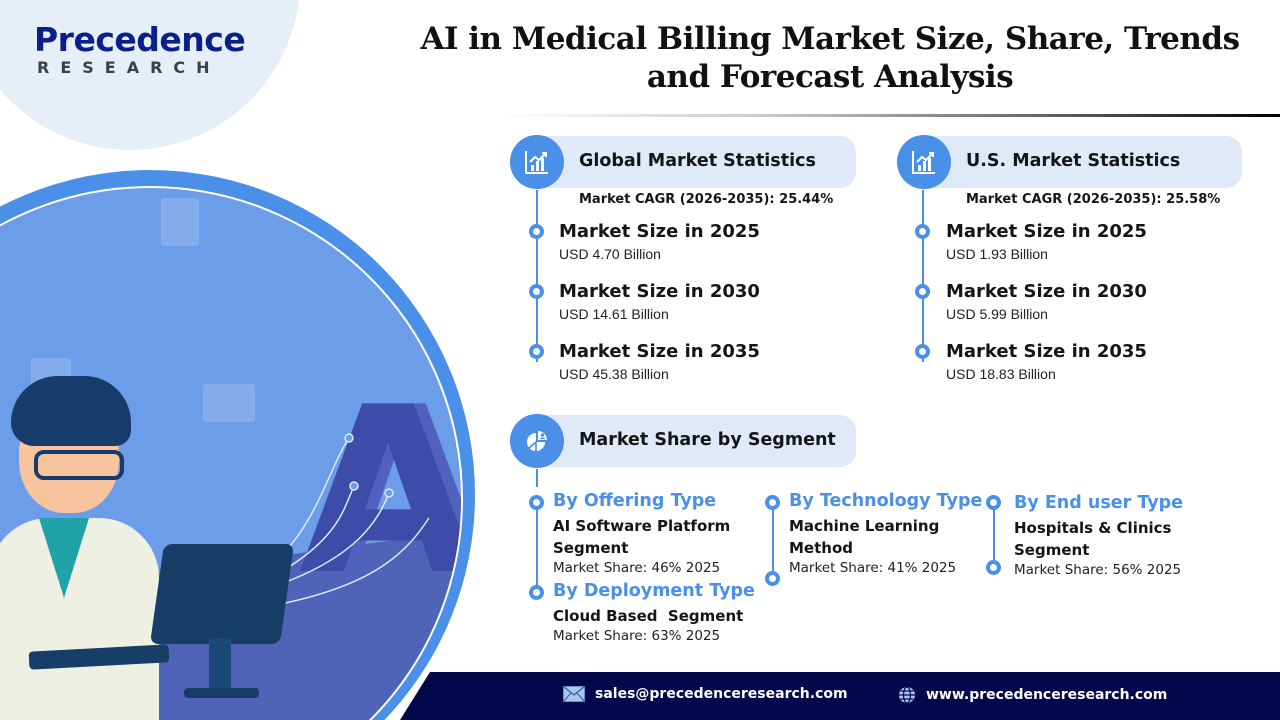 Image resolution: width=1280 pixels, height=720 pixels. What do you see at coordinates (140, 39) in the screenshot?
I see `logo-wordmark: Precedence` at bounding box center [140, 39].